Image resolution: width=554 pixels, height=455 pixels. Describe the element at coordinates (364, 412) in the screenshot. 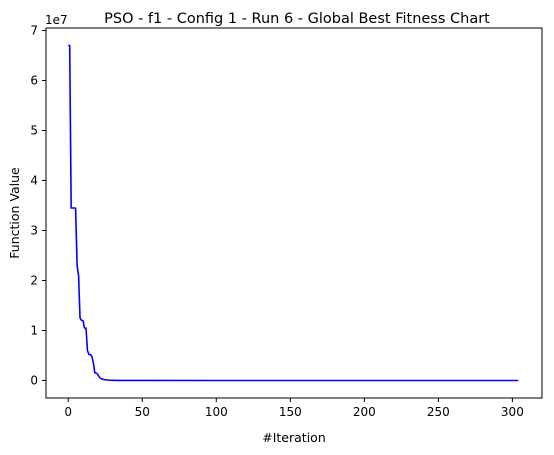

I see `x-tick-label: 200` at that location.